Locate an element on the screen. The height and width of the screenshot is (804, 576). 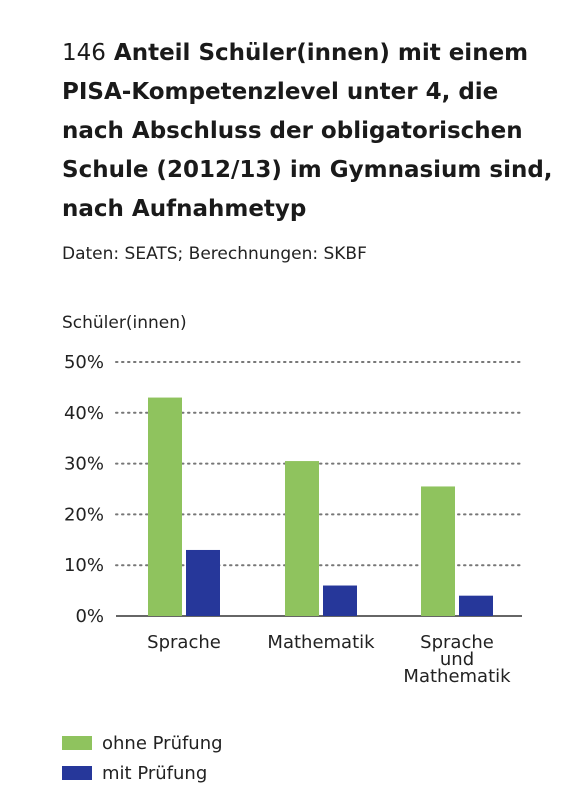
legend-swatch-green is located at coordinates (77, 743).